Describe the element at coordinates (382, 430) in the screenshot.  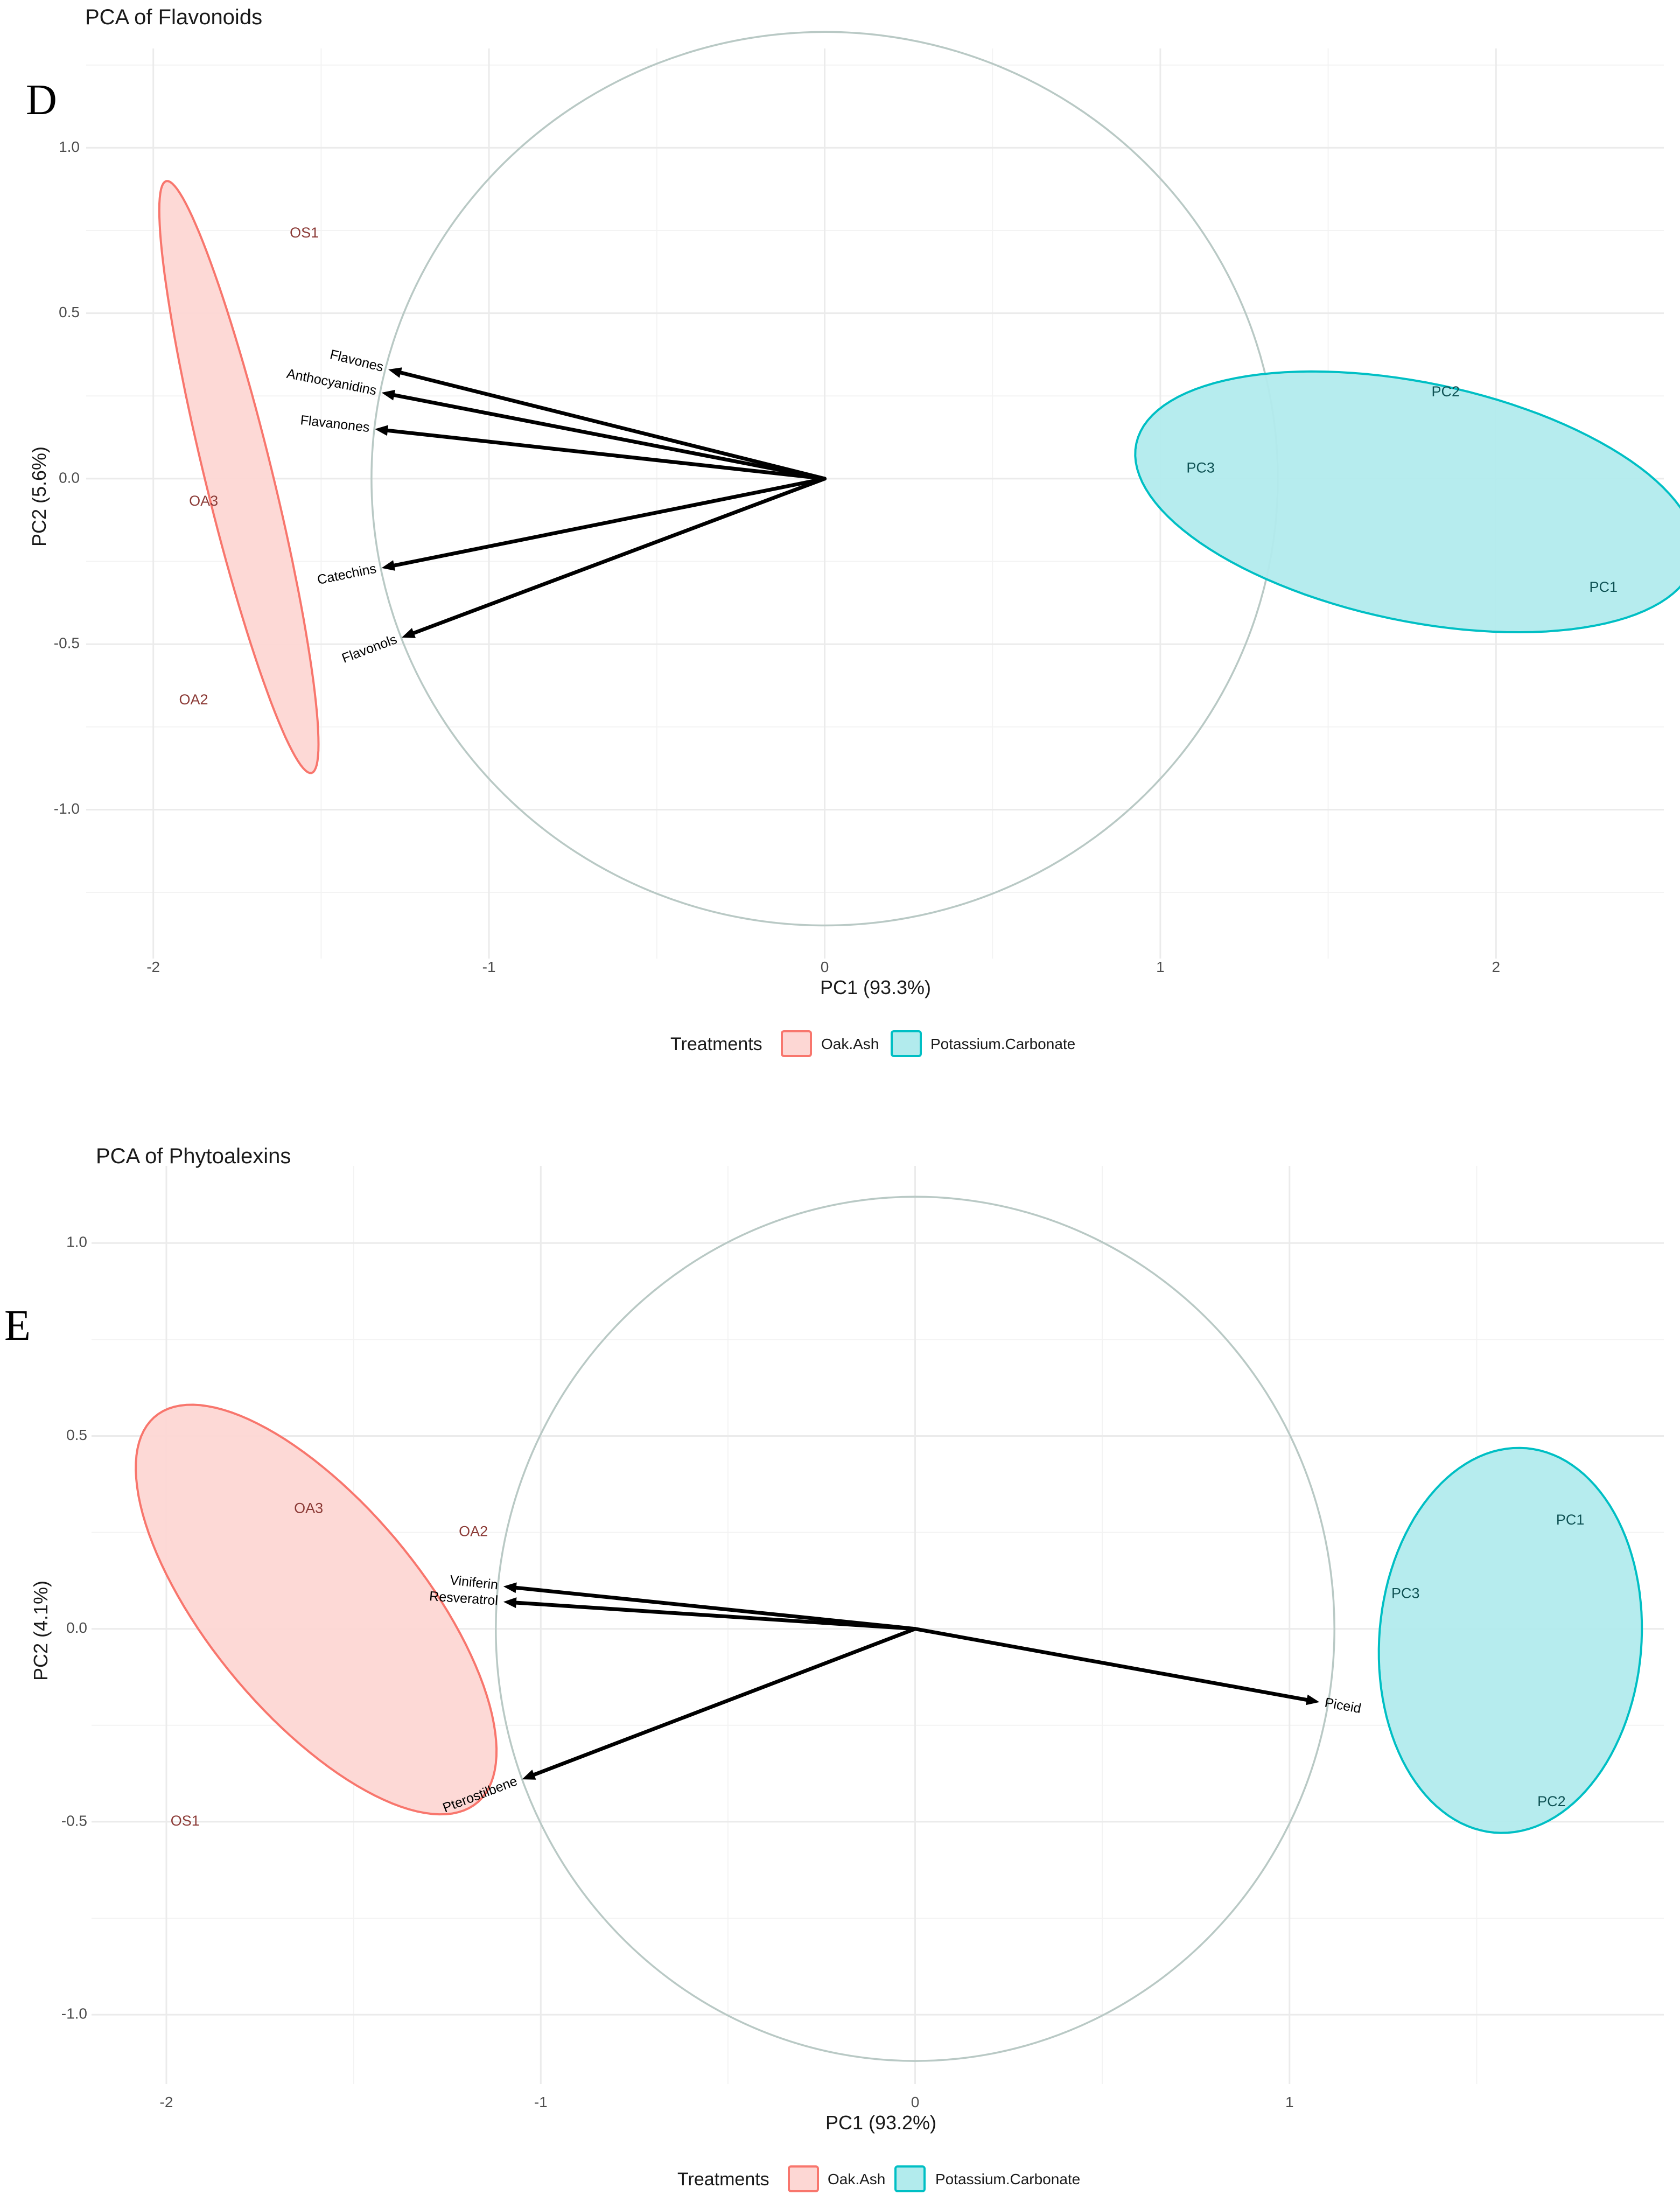
I see `vector-arrowhead-flavanones` at that location.